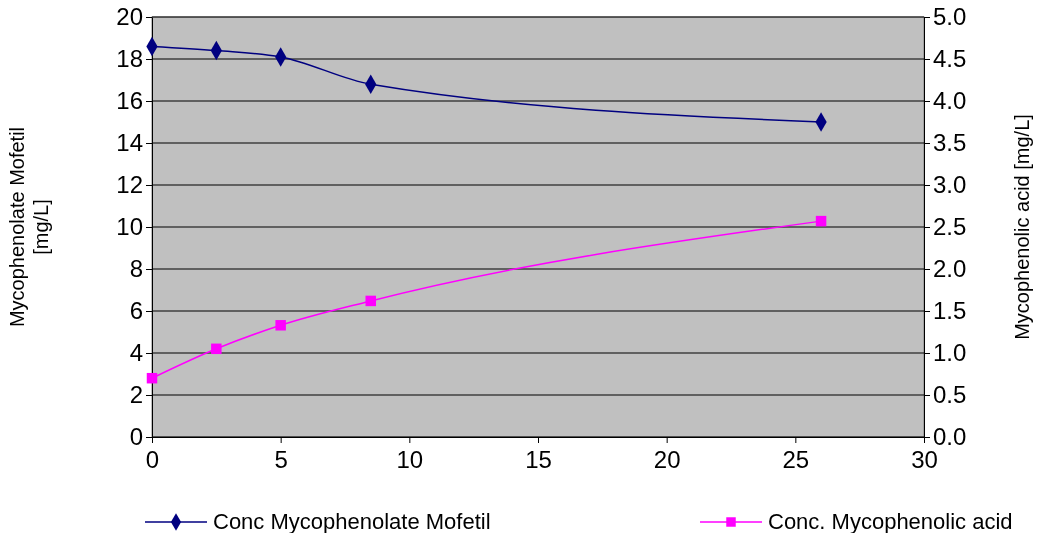 Image resolution: width=1040 pixels, height=533 pixels. Describe the element at coordinates (129, 59) in the screenshot. I see `y-tick-label: 18` at that location.